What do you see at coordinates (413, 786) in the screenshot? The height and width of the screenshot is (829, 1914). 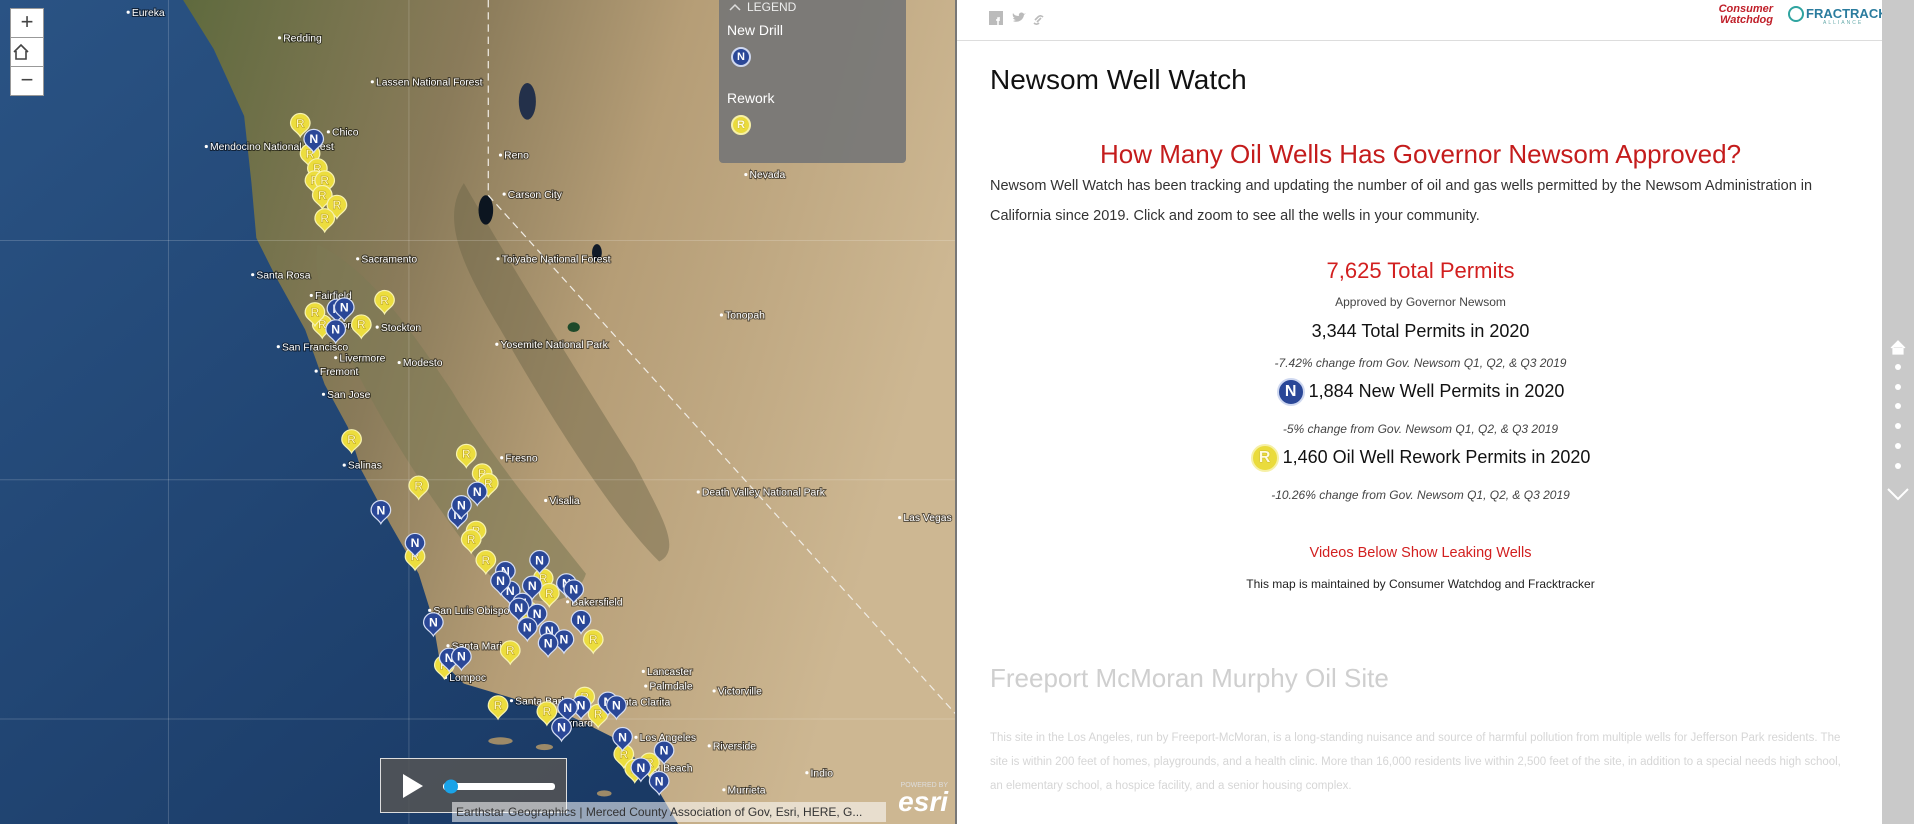 I see `play-icon` at bounding box center [413, 786].